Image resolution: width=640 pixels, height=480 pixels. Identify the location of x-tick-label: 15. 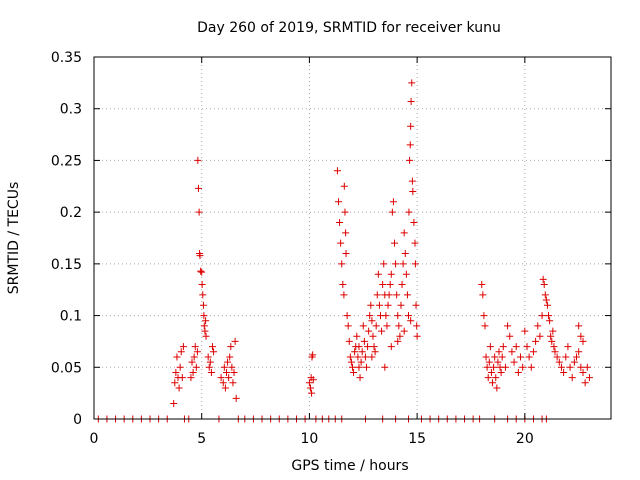
(417, 439).